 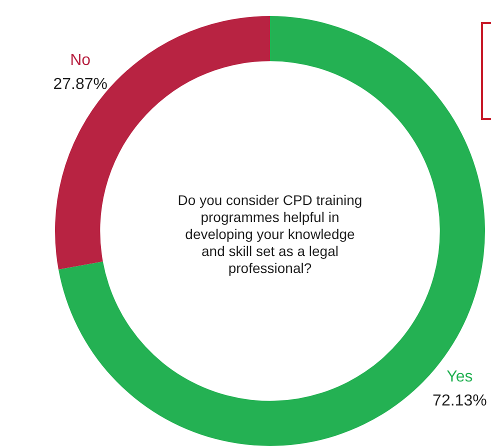 I want to click on slice-label: Yes, so click(x=459, y=377).